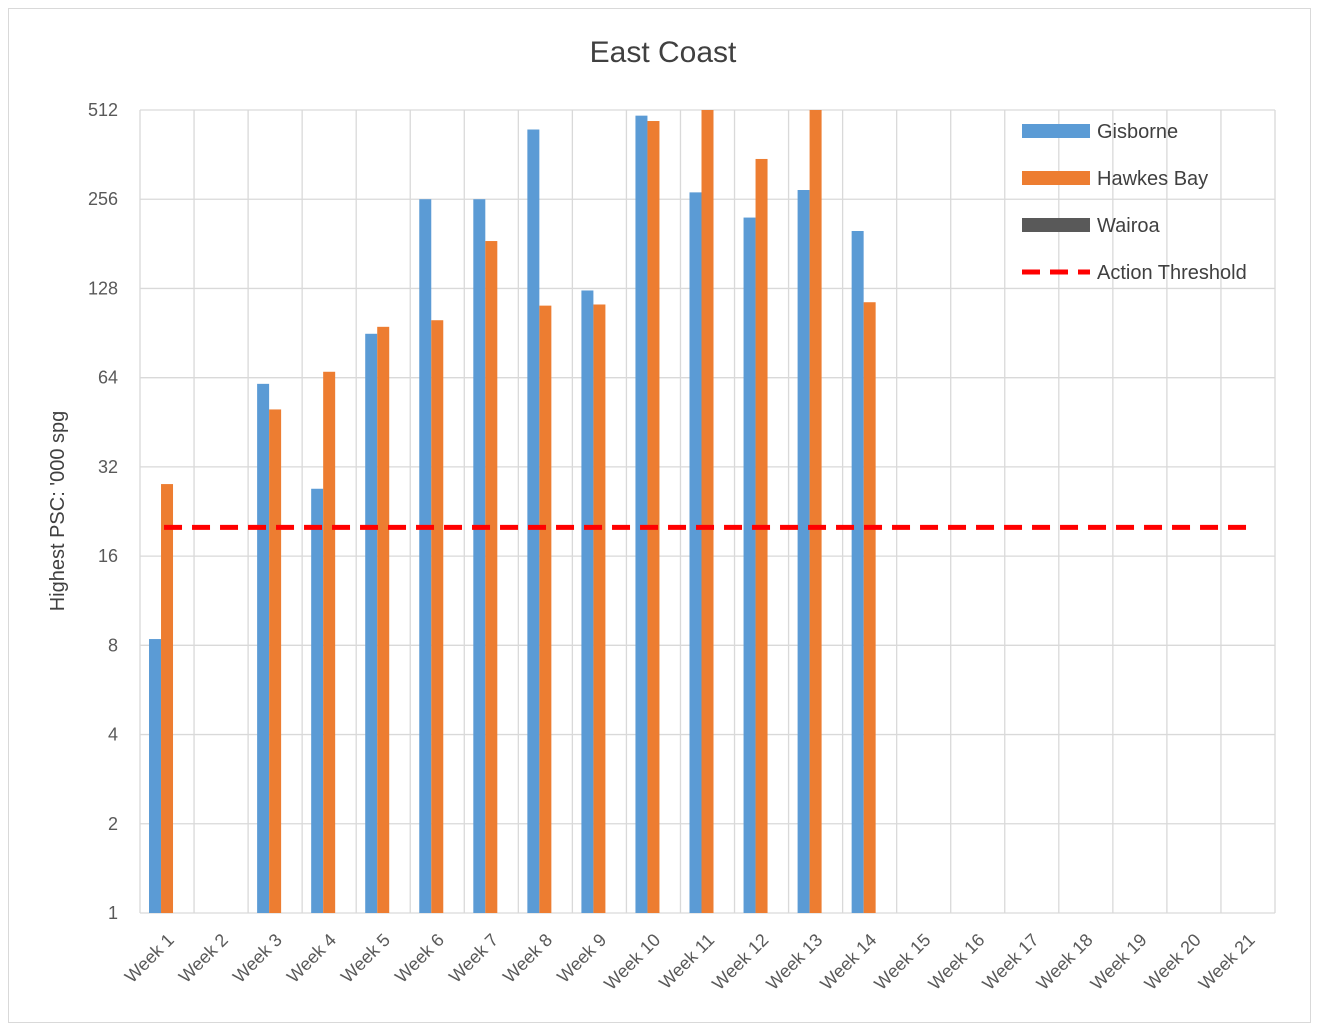  I want to click on x-tick-label: Week 12, so click(740, 962).